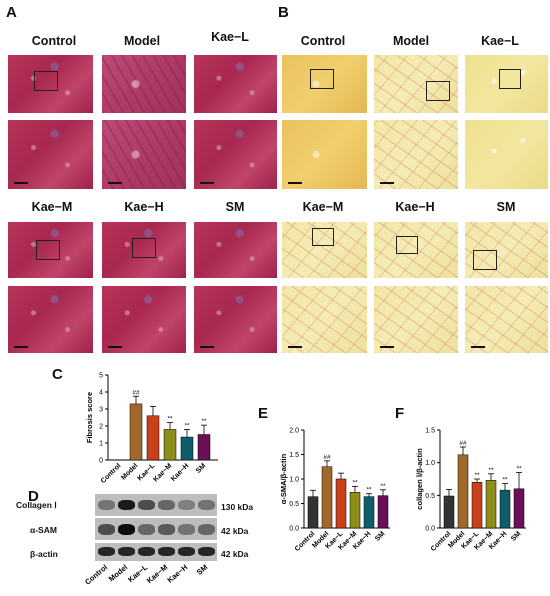  I want to click on y-axis-label: α-SMA/β-actin, so click(283, 478).